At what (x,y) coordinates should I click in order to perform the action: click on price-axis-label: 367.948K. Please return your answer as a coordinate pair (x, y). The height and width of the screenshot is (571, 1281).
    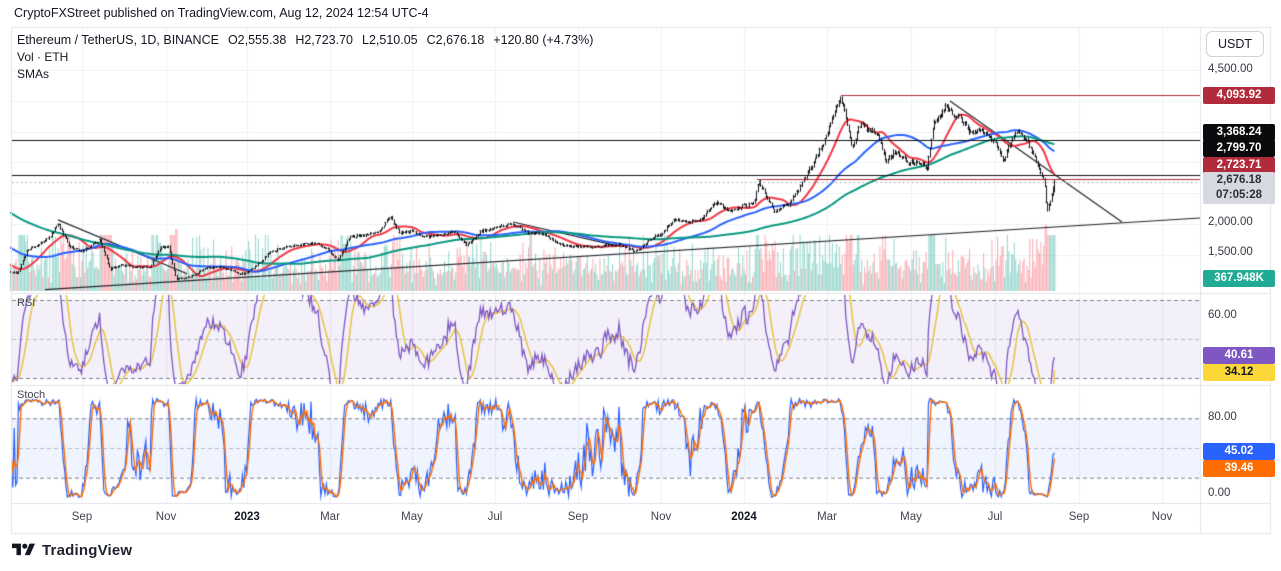
    Looking at the image, I should click on (1239, 278).